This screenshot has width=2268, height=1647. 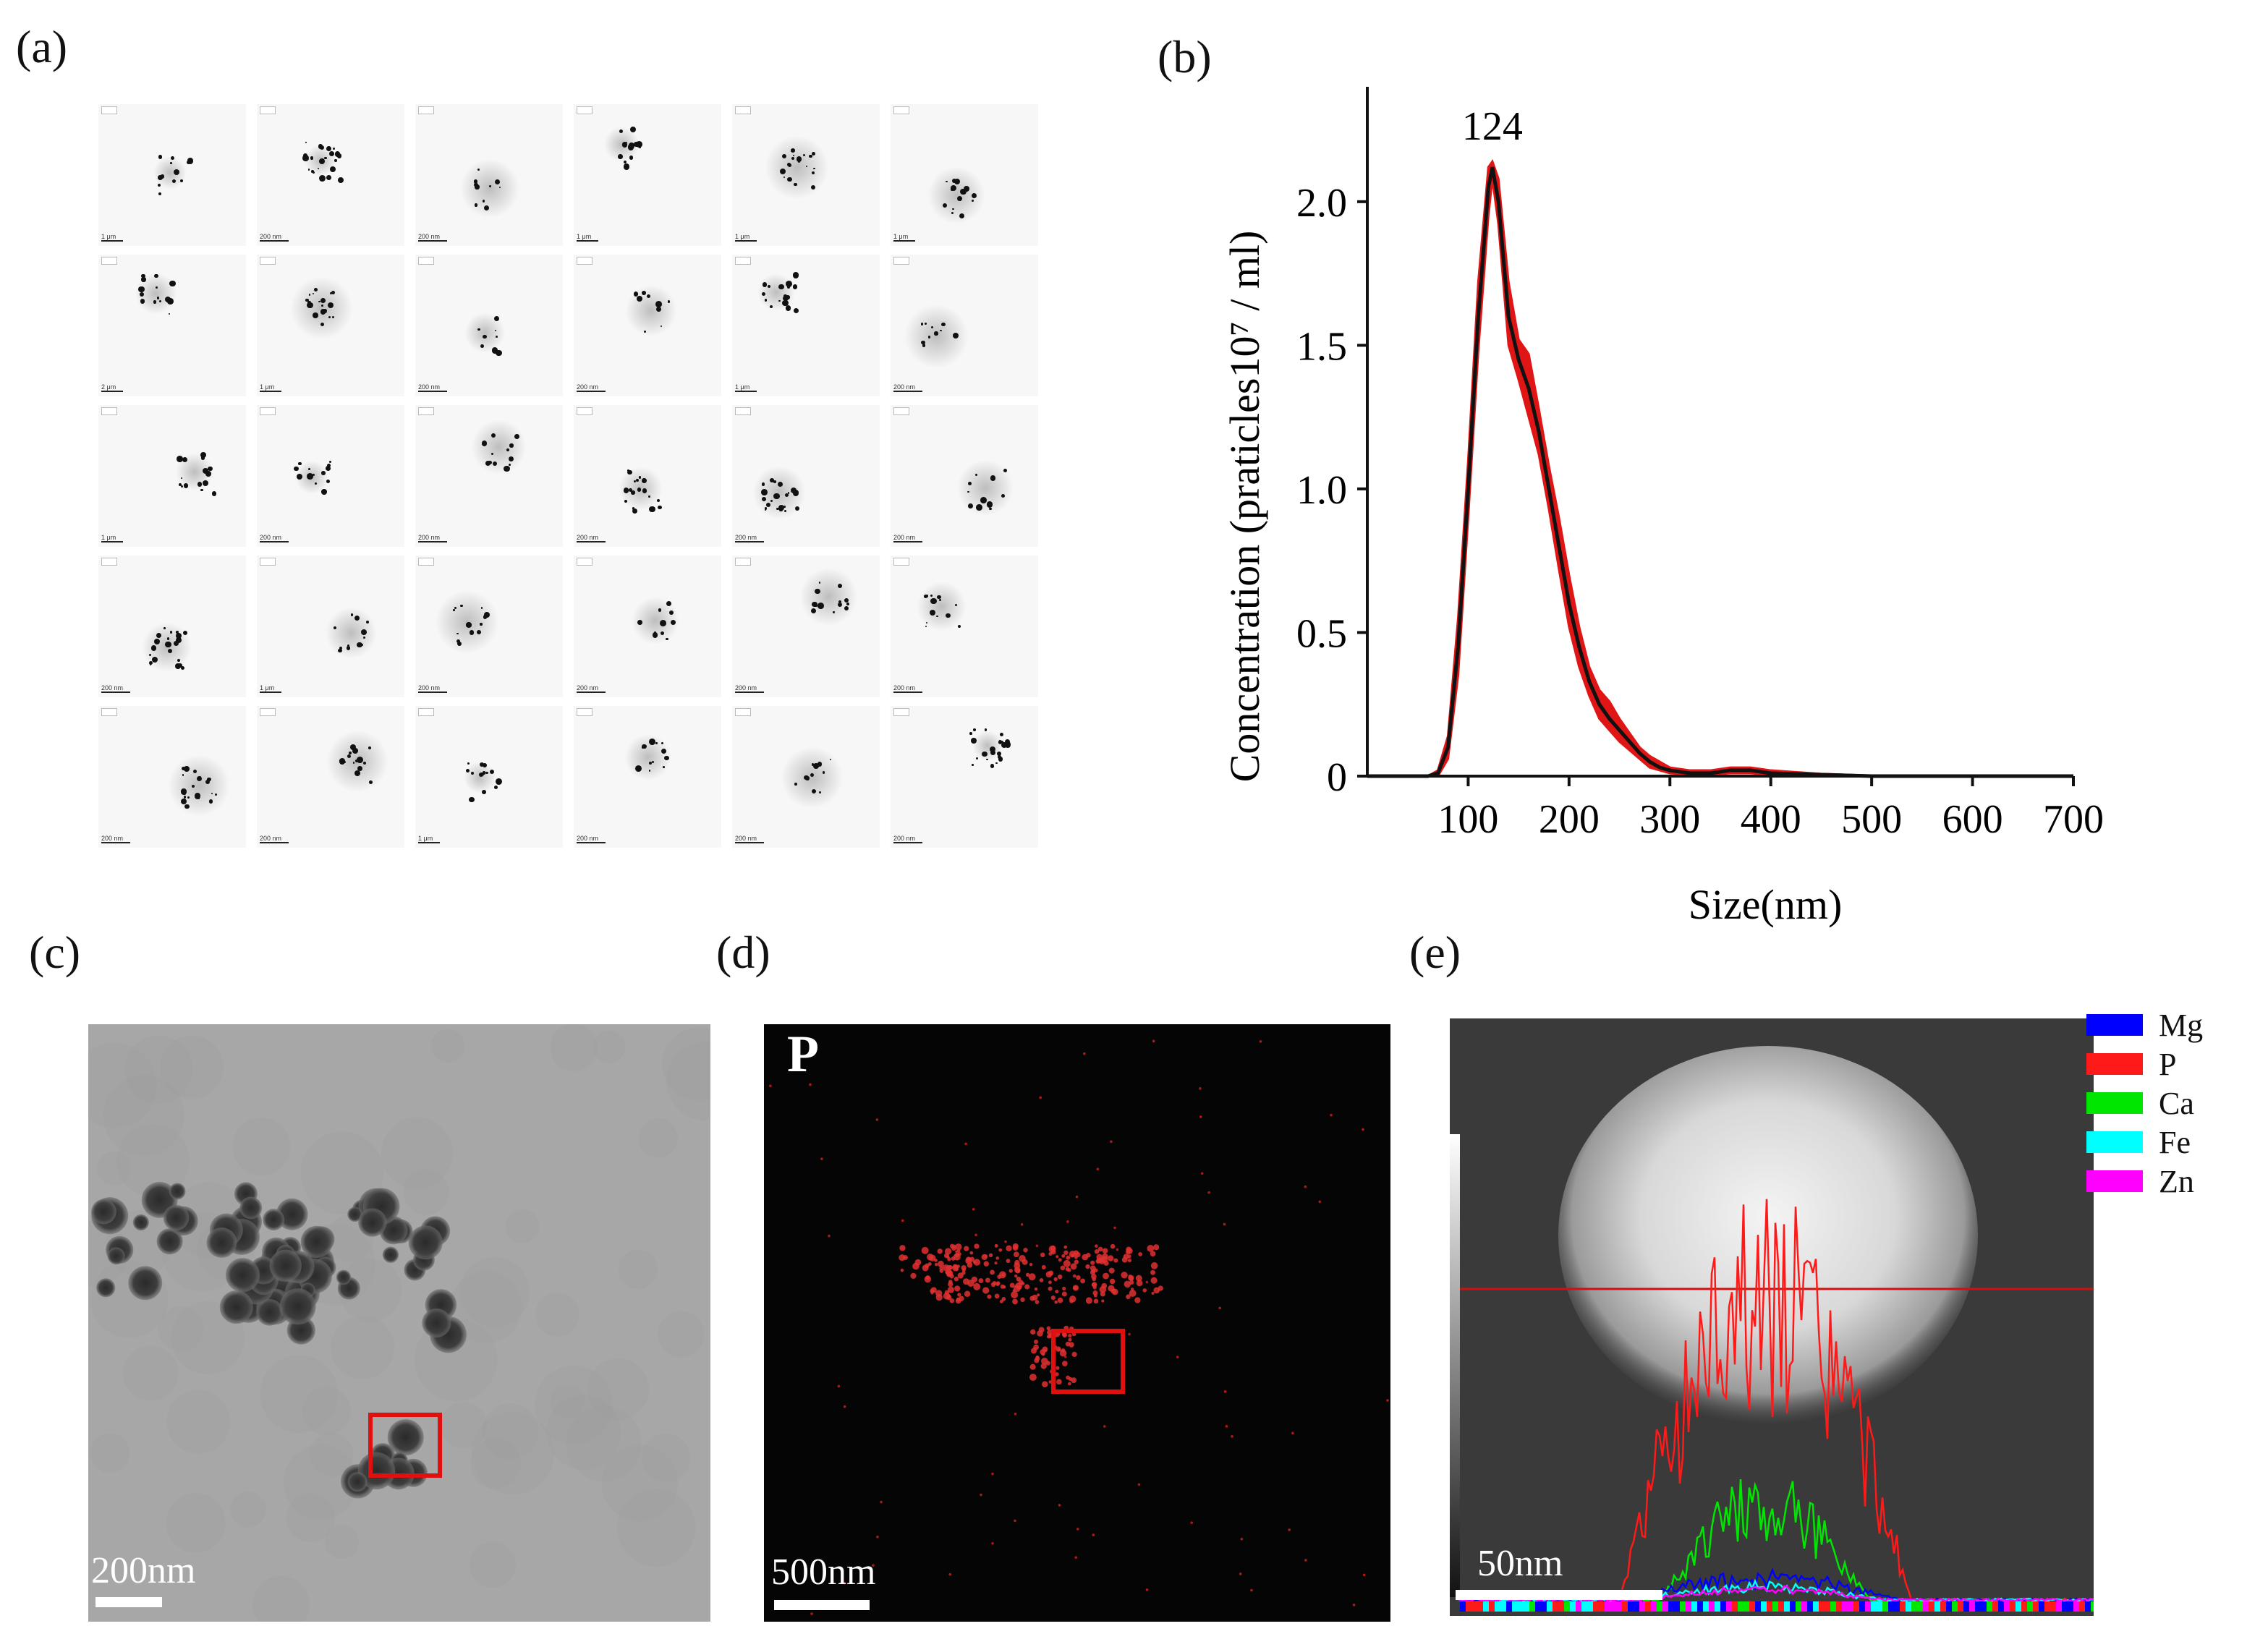 What do you see at coordinates (743, 953) in the screenshot?
I see `panel-label-d: (d)` at bounding box center [743, 953].